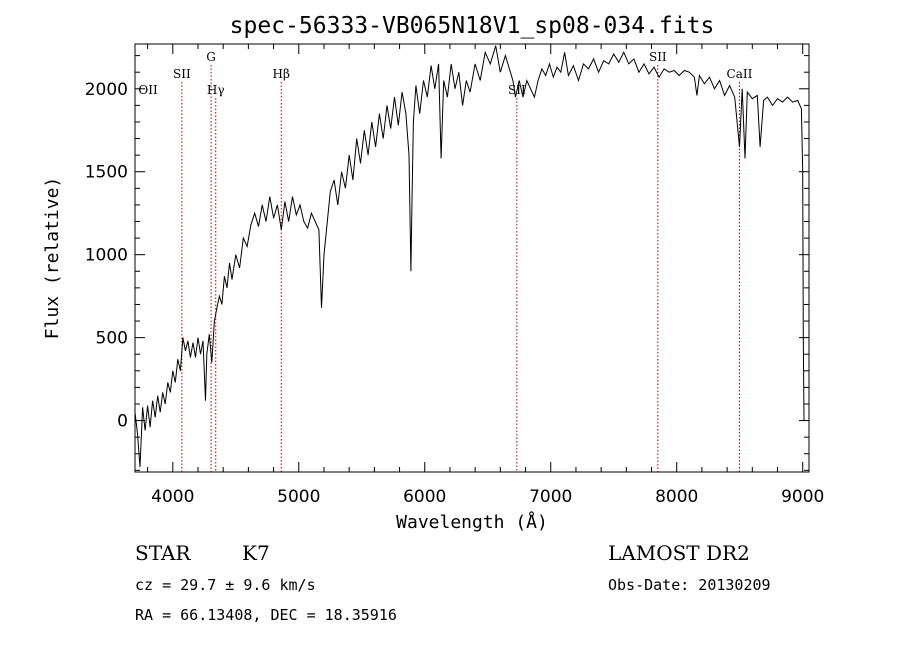 The image size is (900, 649). I want to click on spectral-line-label: Hγ, so click(216, 90).